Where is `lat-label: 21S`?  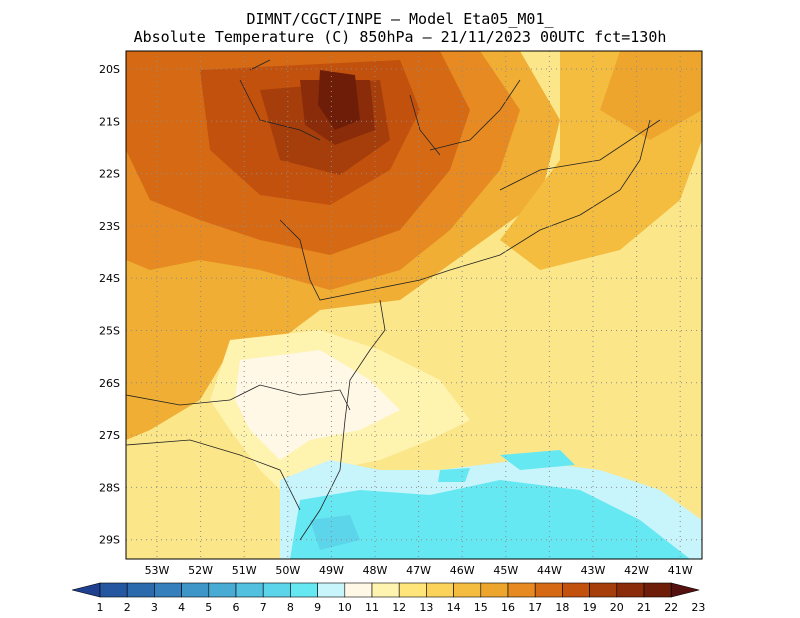 lat-label: 21S is located at coordinates (109, 121).